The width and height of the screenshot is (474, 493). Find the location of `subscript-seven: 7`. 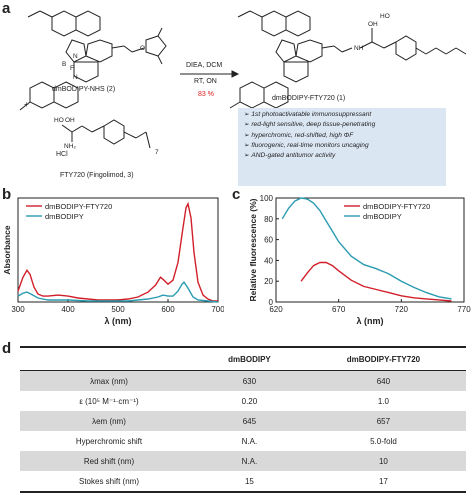

subscript-seven: 7 is located at coordinates (157, 152).